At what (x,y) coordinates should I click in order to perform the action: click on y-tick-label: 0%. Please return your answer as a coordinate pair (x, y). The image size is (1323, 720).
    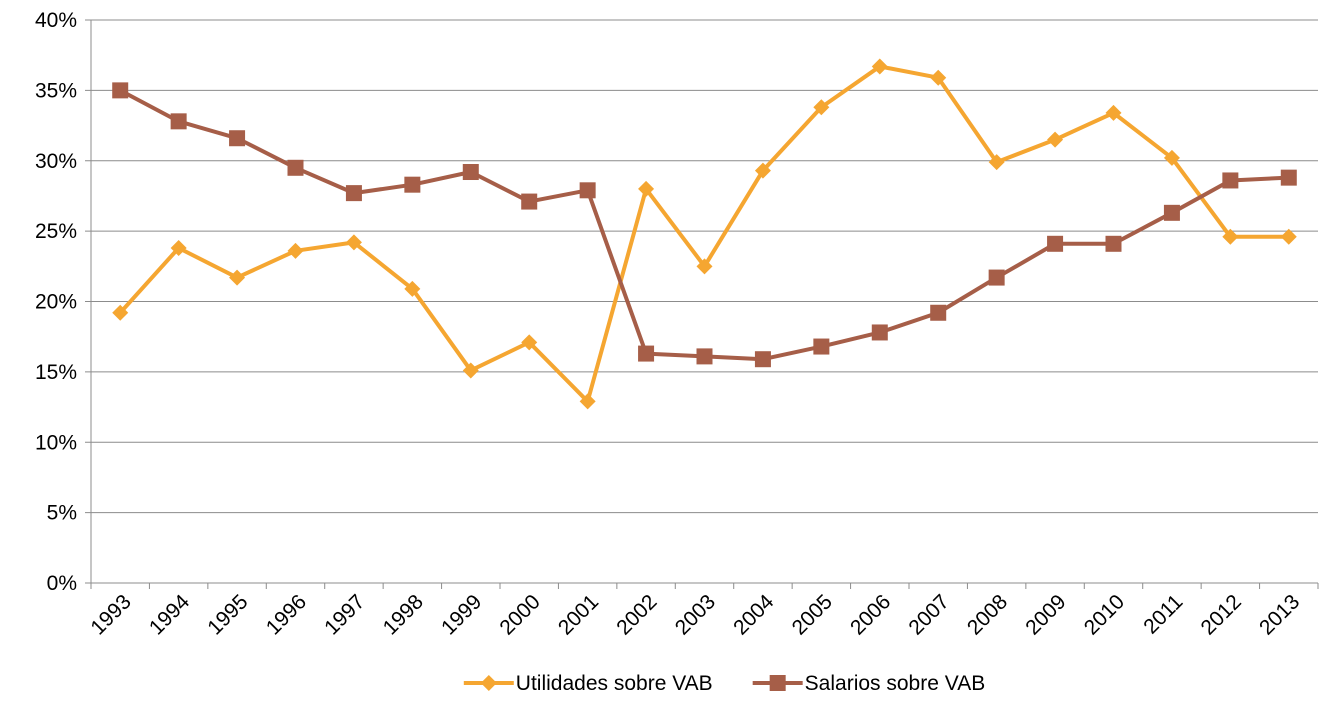
    Looking at the image, I should click on (62, 583).